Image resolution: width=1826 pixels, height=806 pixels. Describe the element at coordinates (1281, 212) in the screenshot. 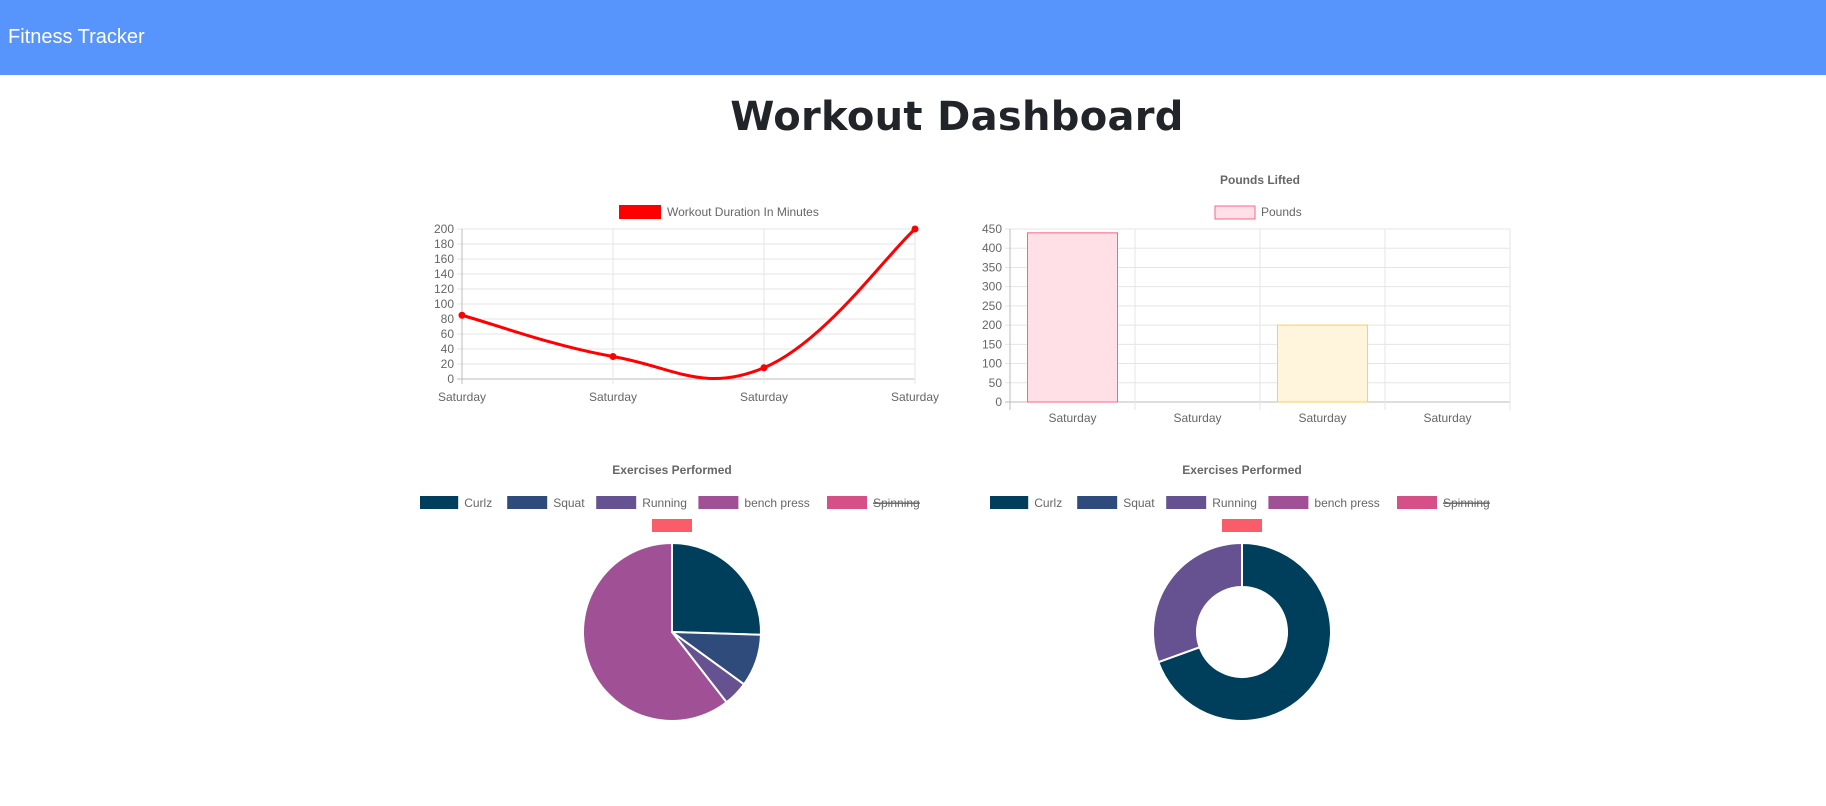

I see `legend-label: Pounds` at that location.